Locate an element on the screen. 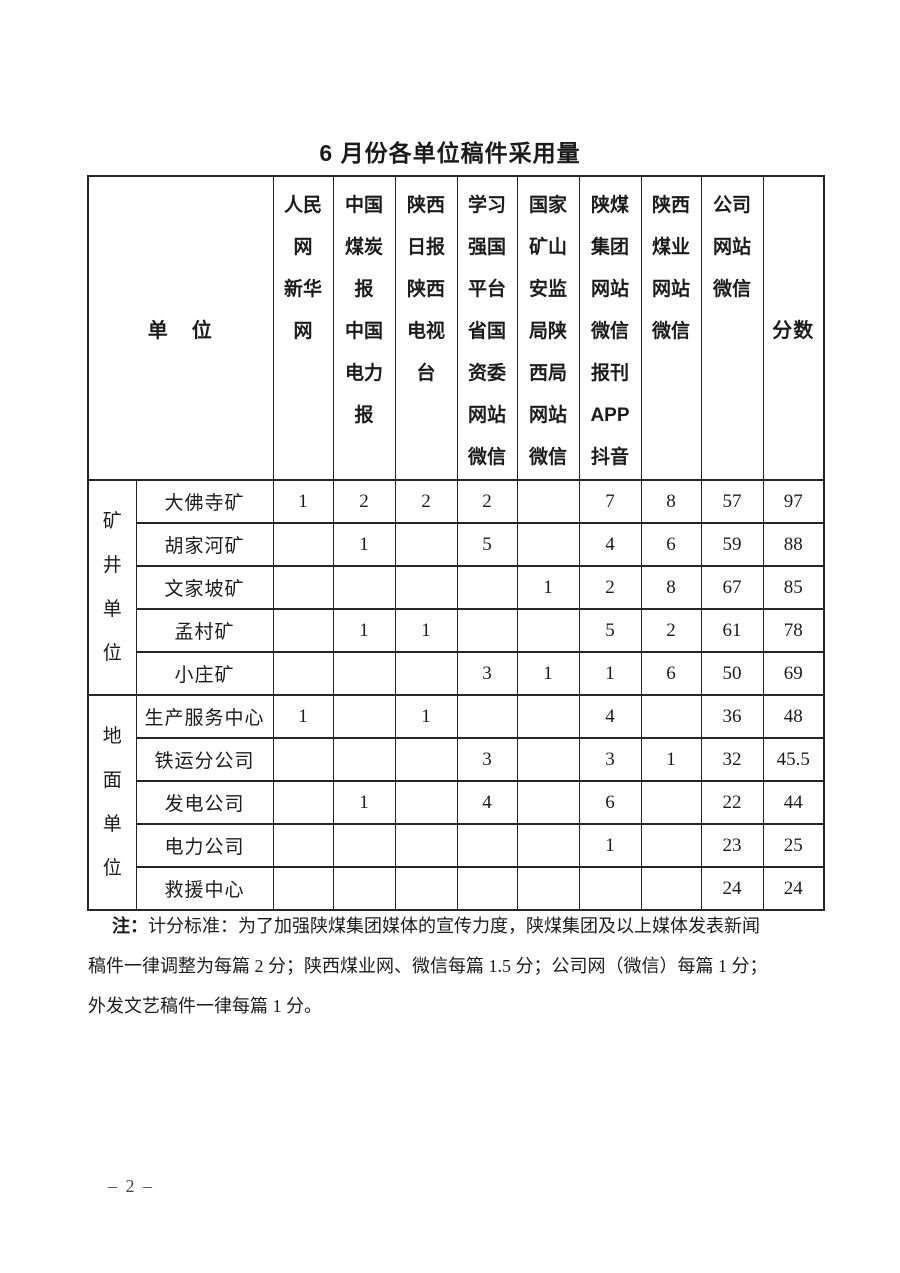 This screenshot has width=900, height=1273. cell-value: 57 is located at coordinates (732, 501).